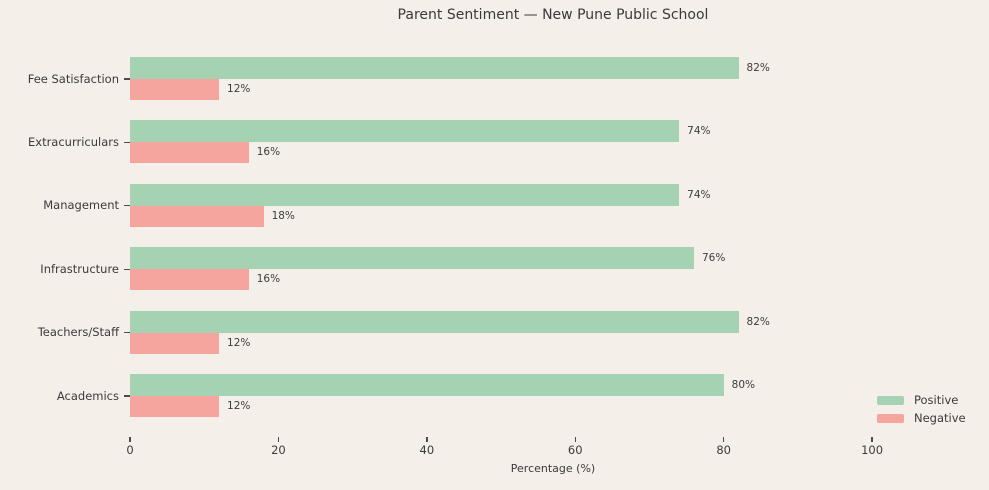  I want to click on legend-swatch-positive, so click(890, 400).